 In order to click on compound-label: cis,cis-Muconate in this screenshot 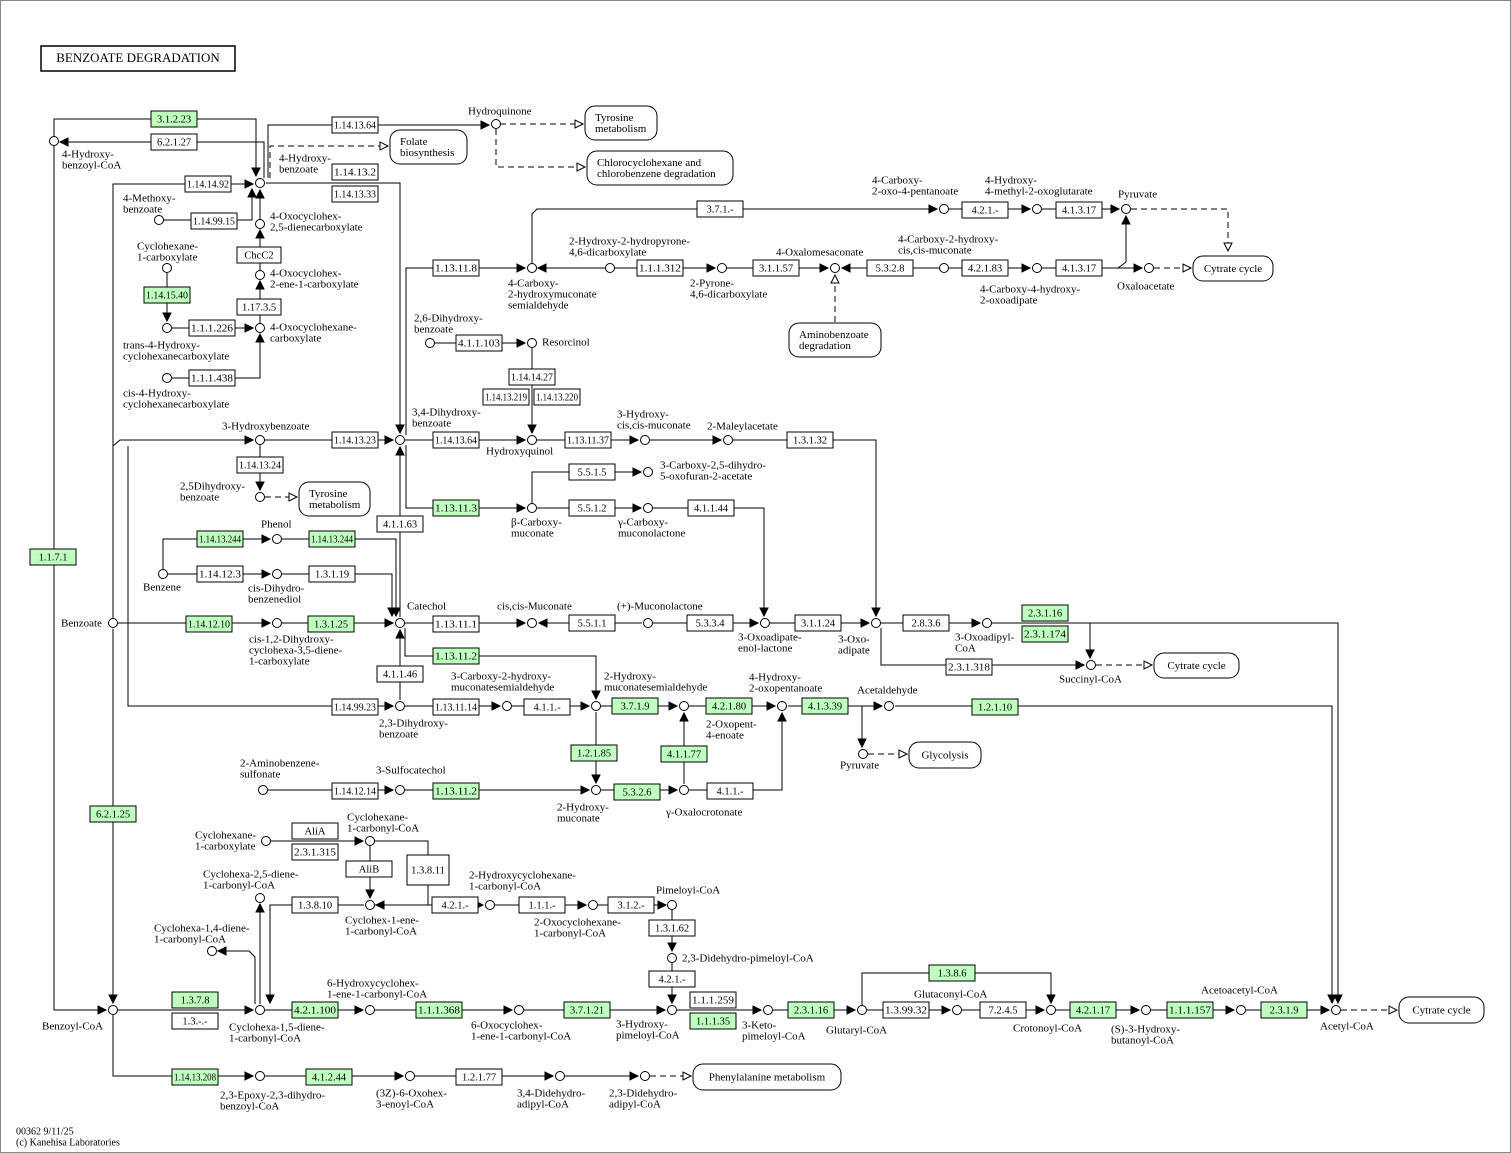, I will do `click(534, 607)`.